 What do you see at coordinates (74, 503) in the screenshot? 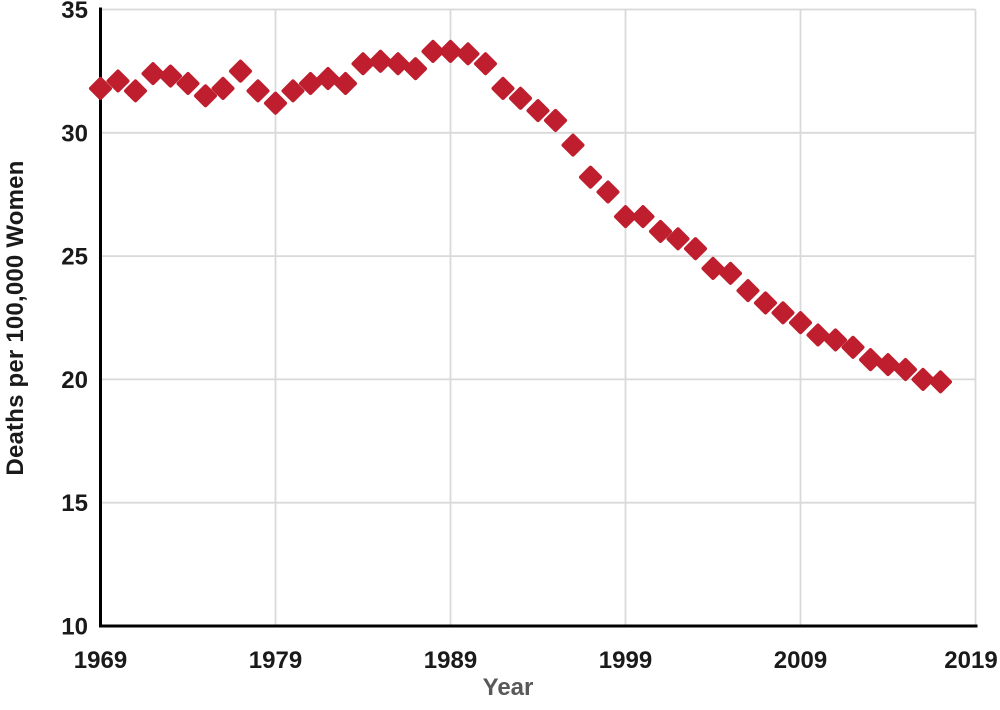
I see `y-tick-label: 15` at bounding box center [74, 503].